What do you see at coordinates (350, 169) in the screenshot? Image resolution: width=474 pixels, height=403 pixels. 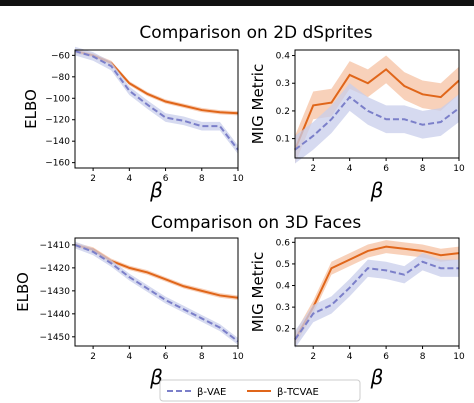 I see `x-tick-label-1-4: 4` at bounding box center [350, 169].